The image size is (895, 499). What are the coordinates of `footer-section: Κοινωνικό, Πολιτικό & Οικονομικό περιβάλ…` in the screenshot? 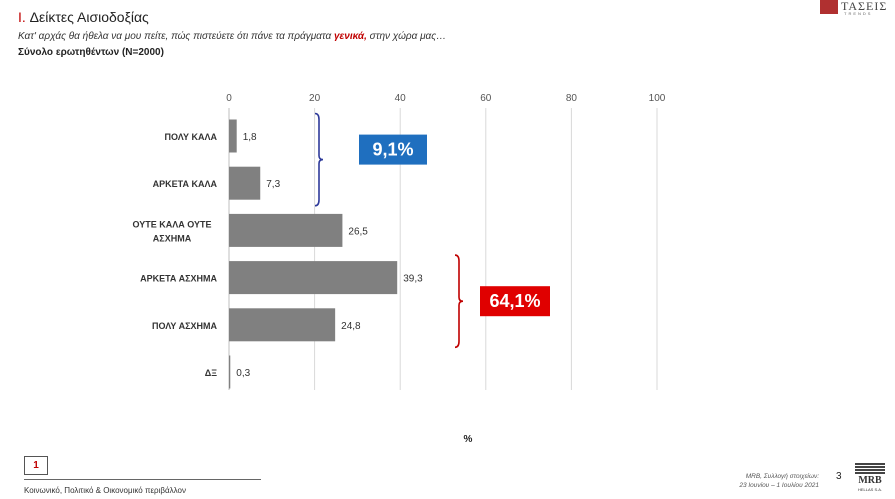 It's located at (105, 490).